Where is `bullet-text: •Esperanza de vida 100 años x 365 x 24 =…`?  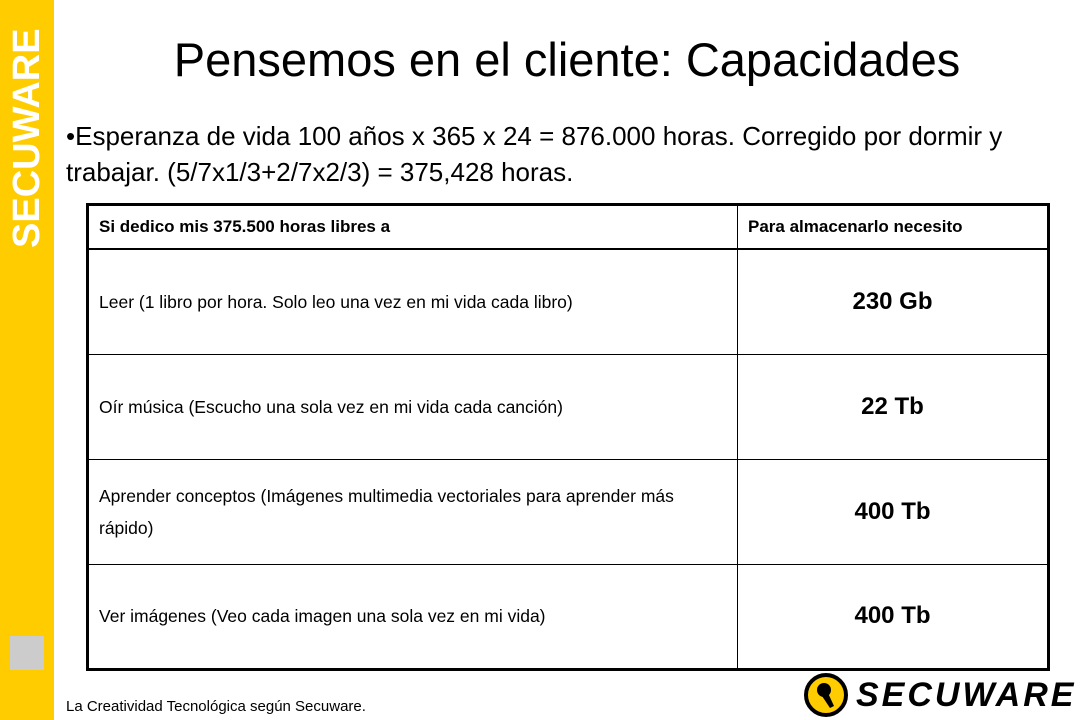 bullet-text: •Esperanza de vida 100 años x 365 x 24 =… is located at coordinates (534, 154).